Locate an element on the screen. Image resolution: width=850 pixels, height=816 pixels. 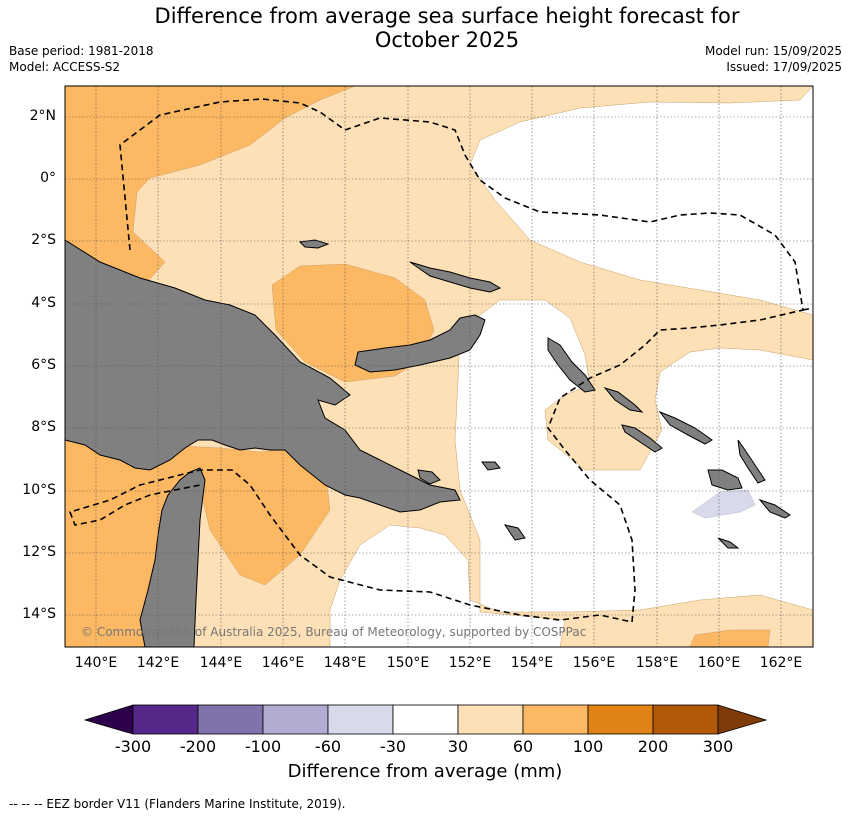
land-vanikoro is located at coordinates (728, 543).